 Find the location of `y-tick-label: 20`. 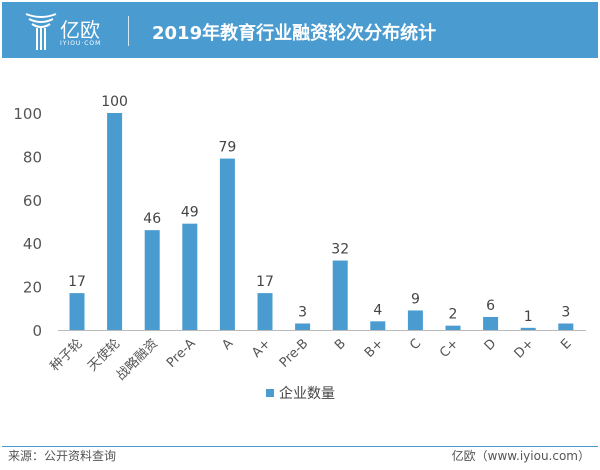

y-tick-label: 20 is located at coordinates (32, 288).